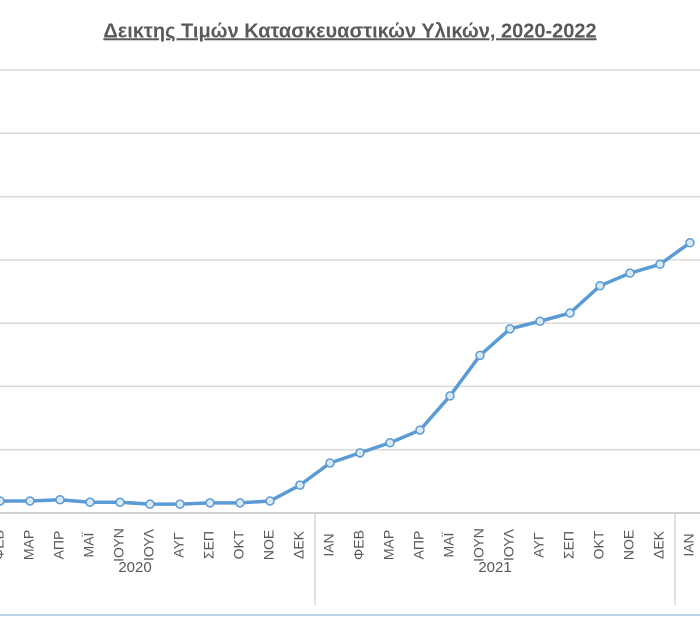 This screenshot has width=700, height=619. Describe the element at coordinates (134, 567) in the screenshot. I see `group-label: 2020` at that location.